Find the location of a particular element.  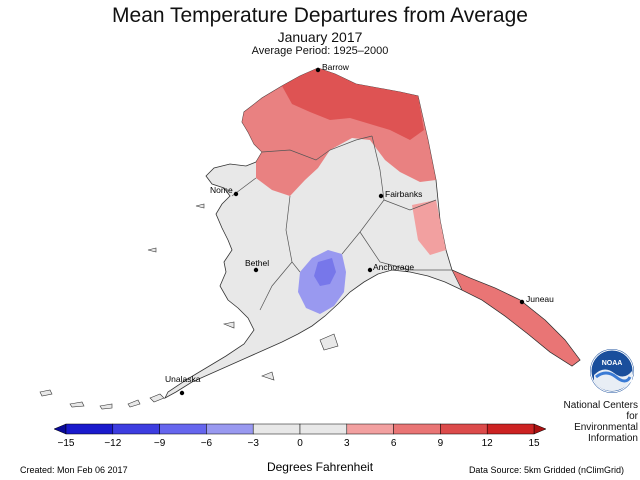

map-subtitle: January 2017 is located at coordinates (320, 37).